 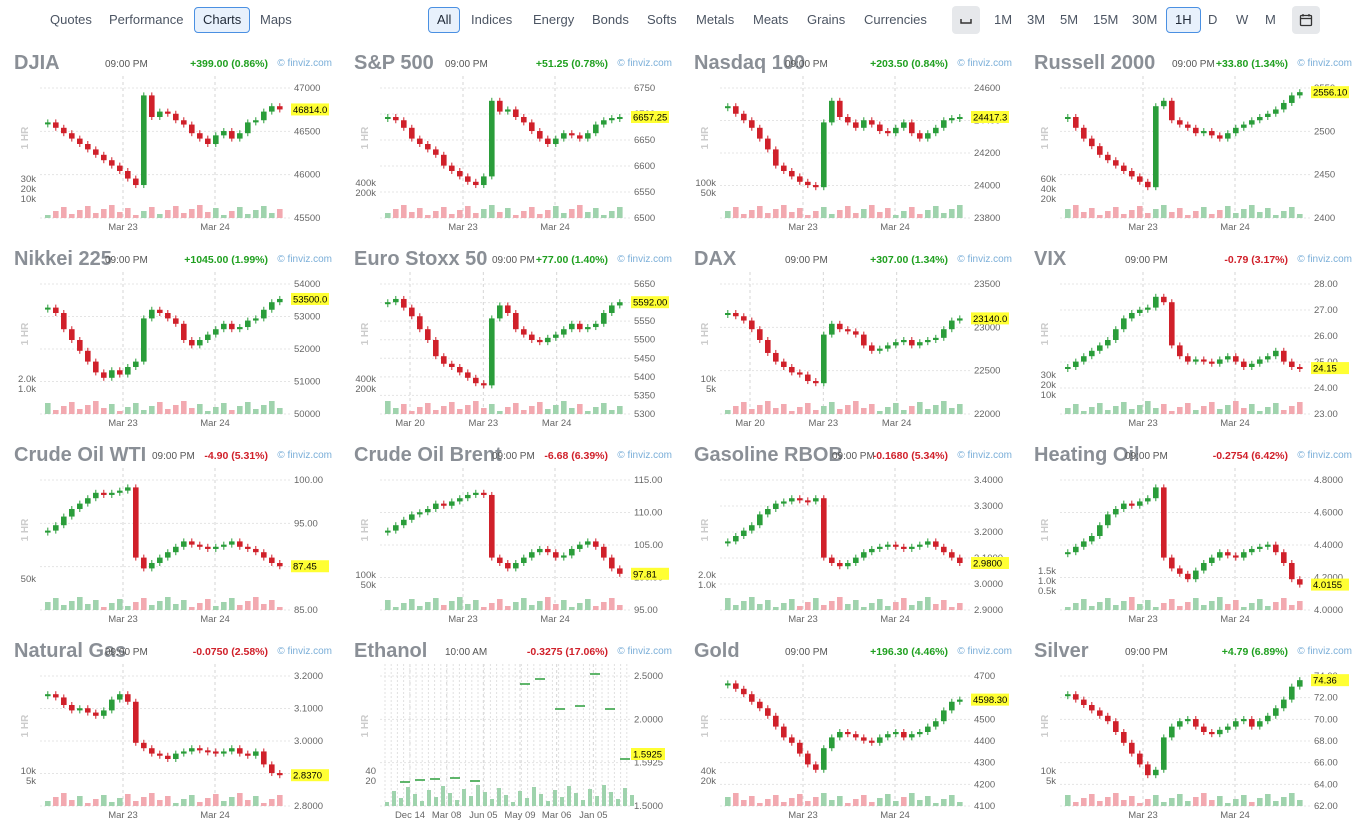 I want to click on chart-title: Natural Gas, so click(x=70, y=651).